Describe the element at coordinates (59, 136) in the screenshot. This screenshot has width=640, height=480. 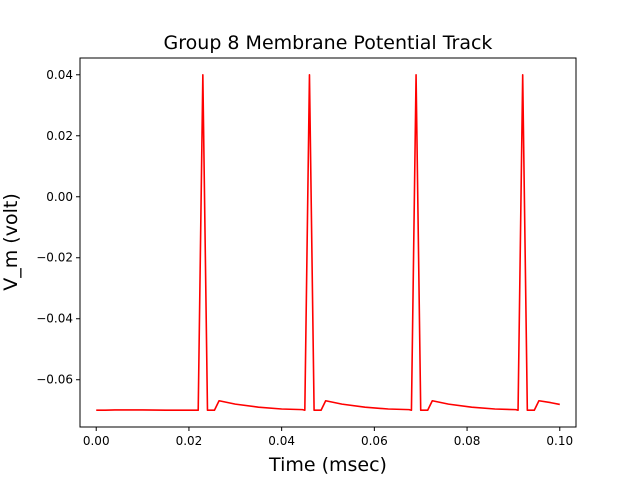
I see `y-tick-label: 0.02` at that location.